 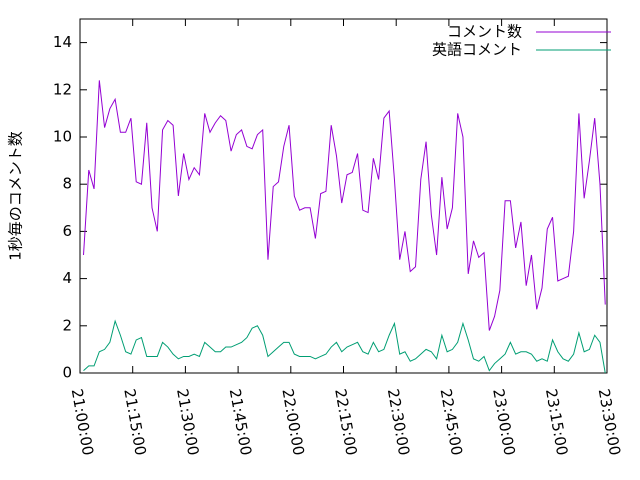 What do you see at coordinates (451, 421) in the screenshot?
I see `x-tick-label: 22:45:00` at bounding box center [451, 421].